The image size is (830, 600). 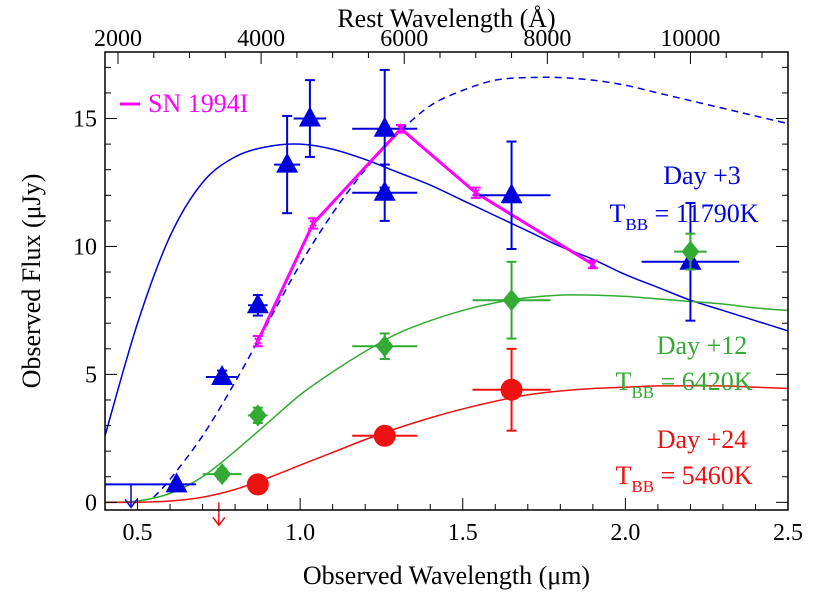 I want to click on annotation-temp-0: TBB = 11790K, so click(x=683, y=216).